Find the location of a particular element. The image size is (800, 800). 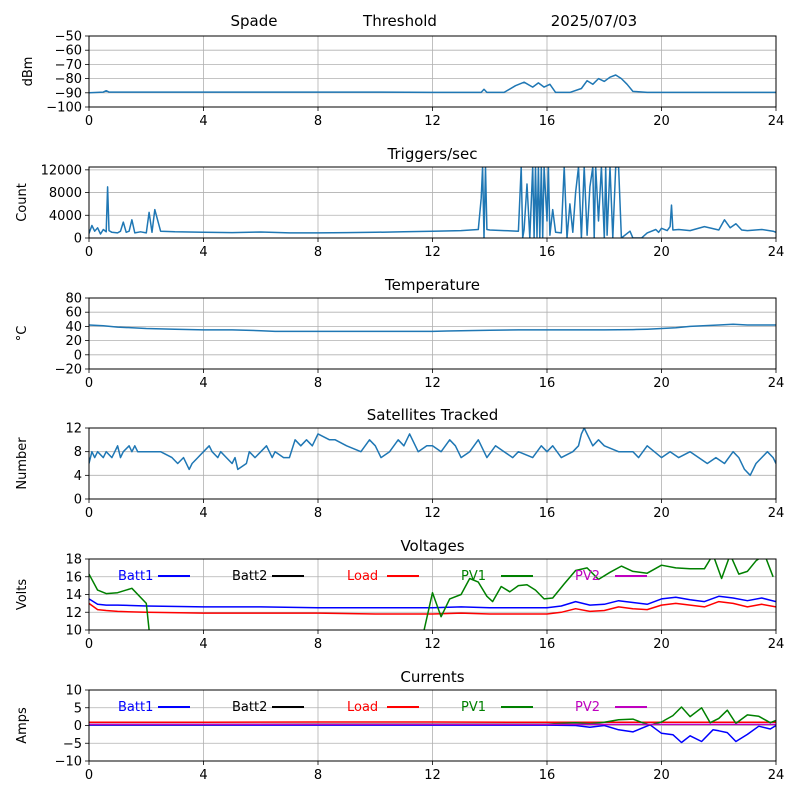

y-tick-label: 14 is located at coordinates (73, 595).